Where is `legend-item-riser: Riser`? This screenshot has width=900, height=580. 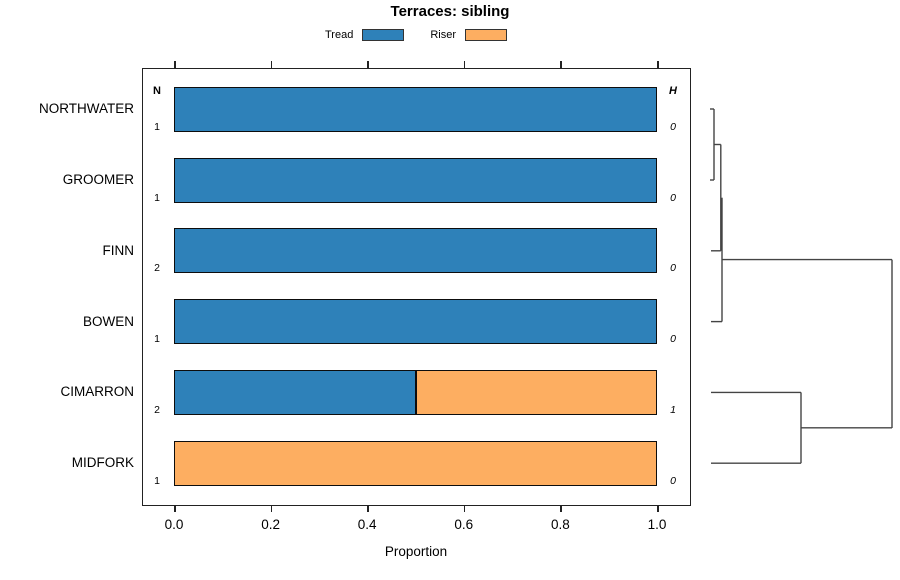 legend-item-riser: Riser is located at coordinates (468, 35).